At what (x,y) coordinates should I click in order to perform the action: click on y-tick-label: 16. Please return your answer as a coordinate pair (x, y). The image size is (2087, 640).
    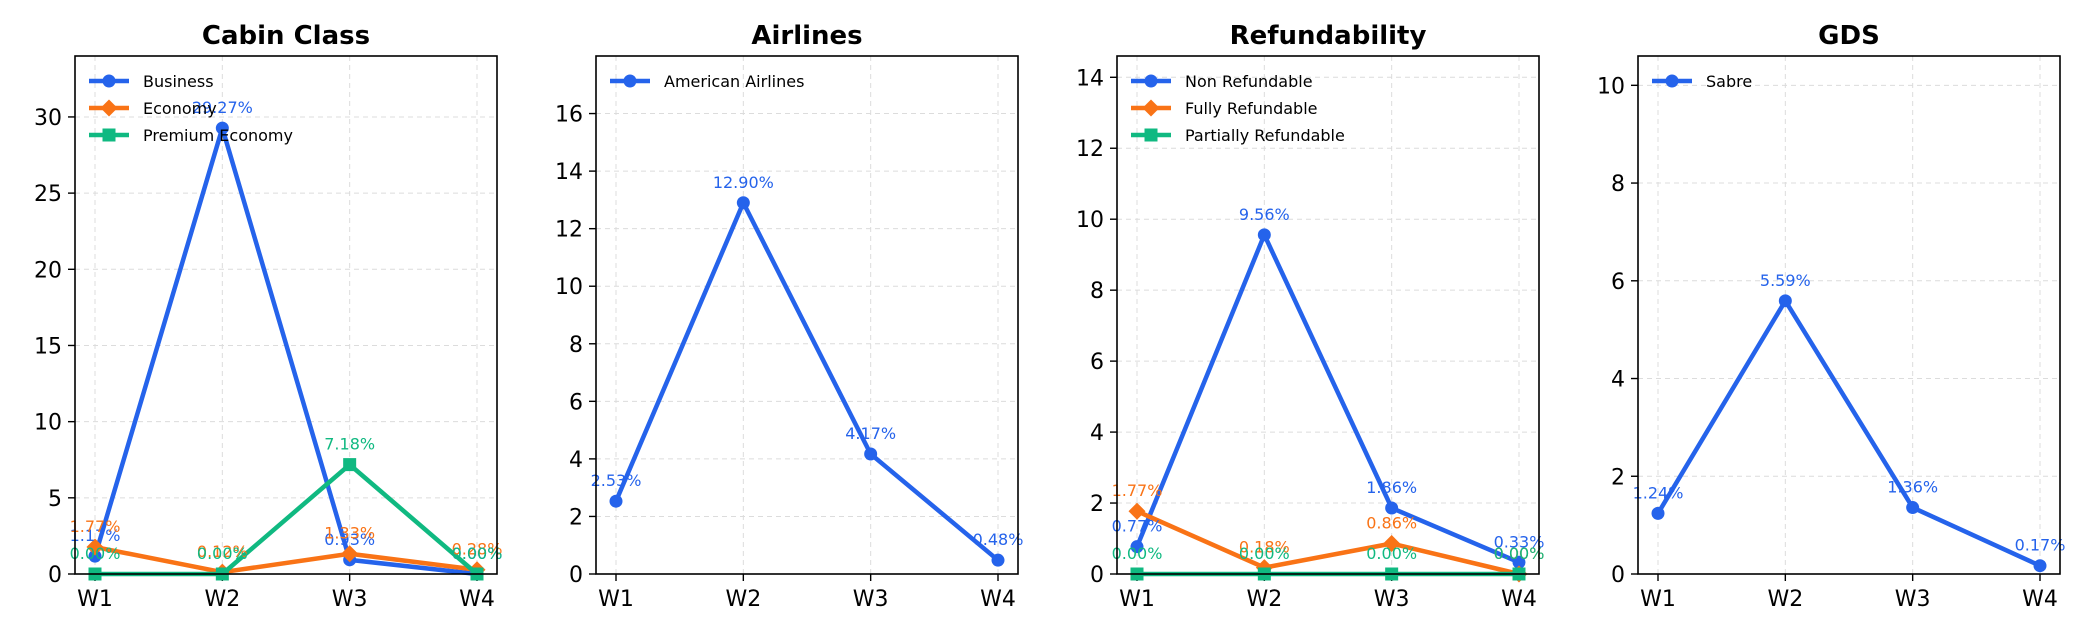
    Looking at the image, I should click on (569, 115).